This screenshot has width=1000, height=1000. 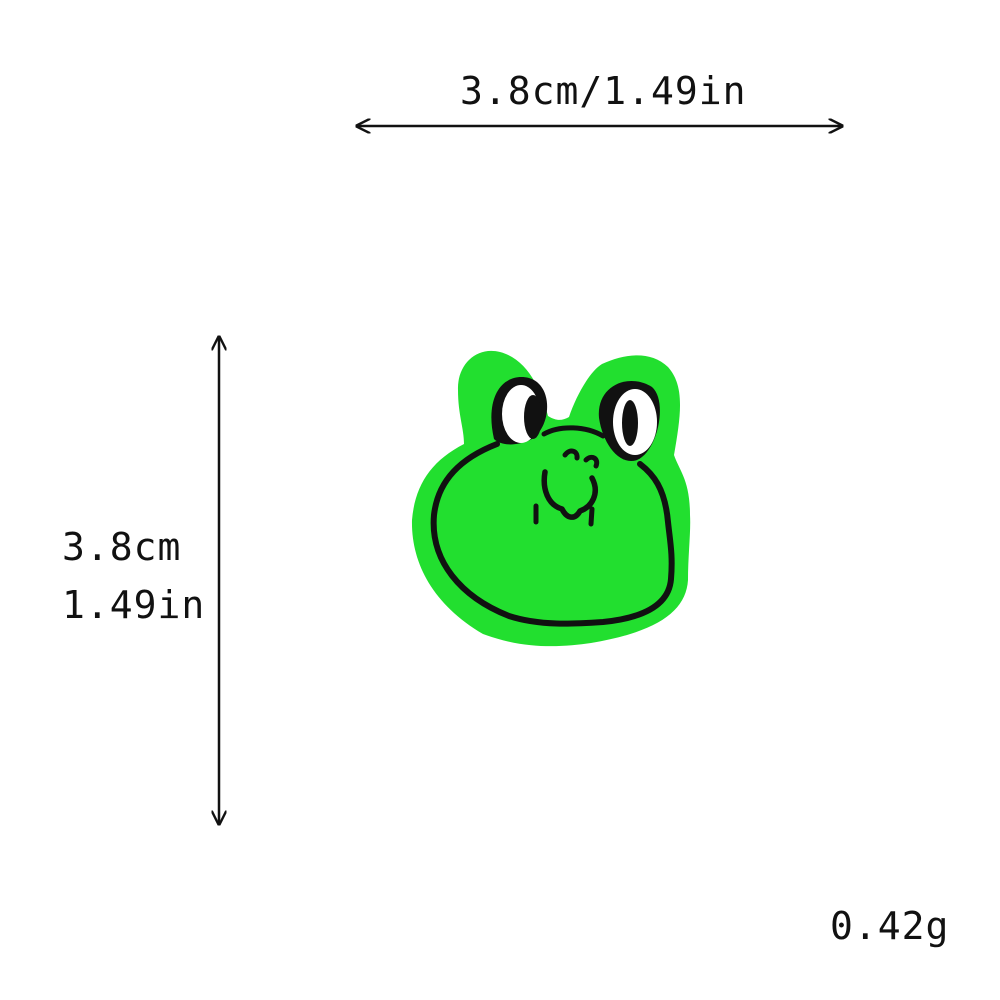 What do you see at coordinates (569, 494) in the screenshot?
I see `frog-mouth` at bounding box center [569, 494].